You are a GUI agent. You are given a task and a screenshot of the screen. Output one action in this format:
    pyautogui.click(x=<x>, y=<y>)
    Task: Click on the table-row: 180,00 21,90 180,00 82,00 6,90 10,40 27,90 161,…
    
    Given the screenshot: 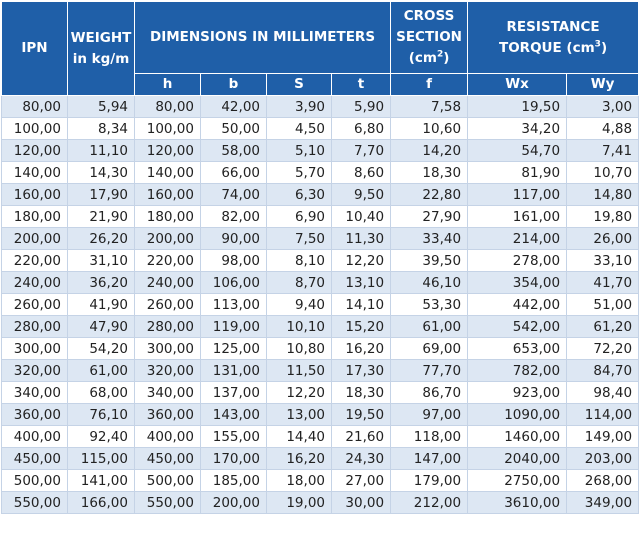 What is the action you would take?
    pyautogui.click(x=320, y=216)
    